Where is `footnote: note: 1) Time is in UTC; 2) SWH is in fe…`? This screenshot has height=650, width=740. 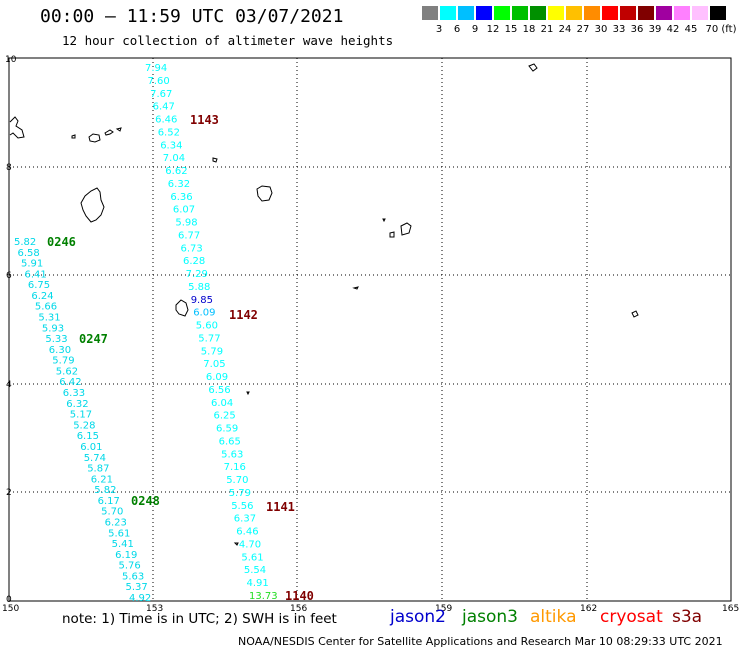 footnote: note: 1) Time is in UTC; 2) SWH is in fe… is located at coordinates (199, 619).